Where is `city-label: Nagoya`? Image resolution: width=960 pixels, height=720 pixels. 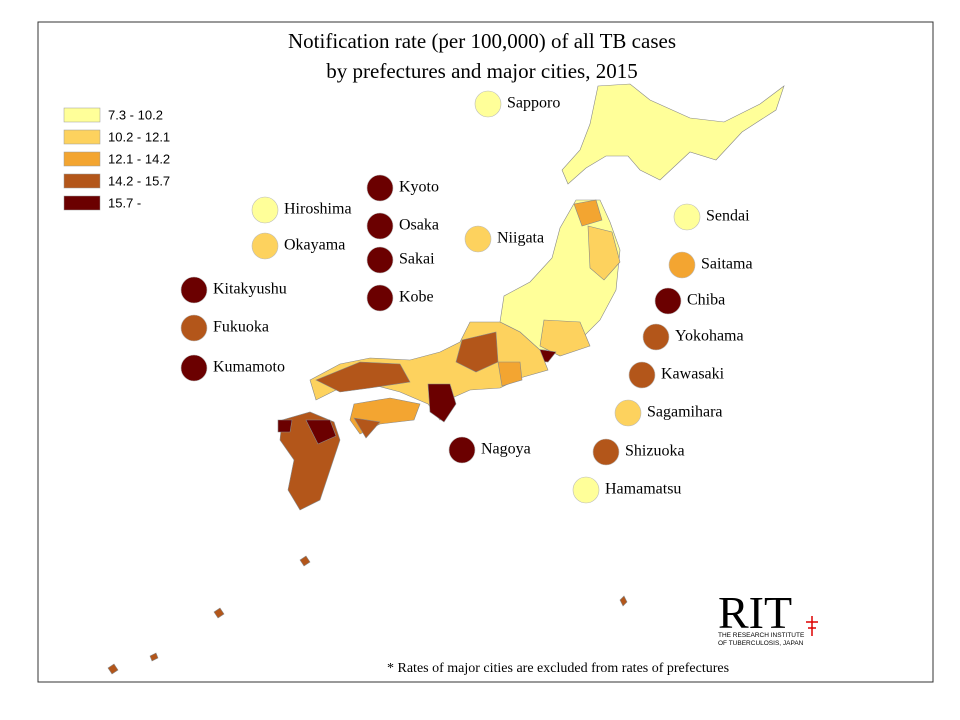
city-label: Nagoya is located at coordinates (506, 449).